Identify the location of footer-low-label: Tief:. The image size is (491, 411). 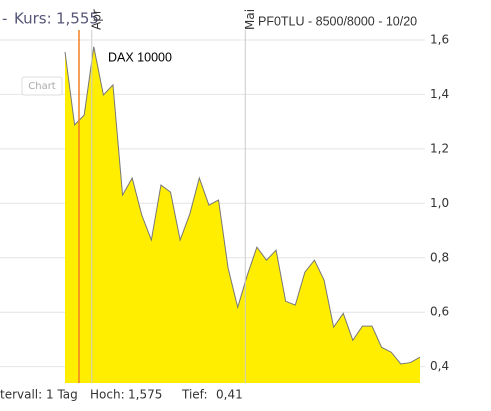
(194, 395).